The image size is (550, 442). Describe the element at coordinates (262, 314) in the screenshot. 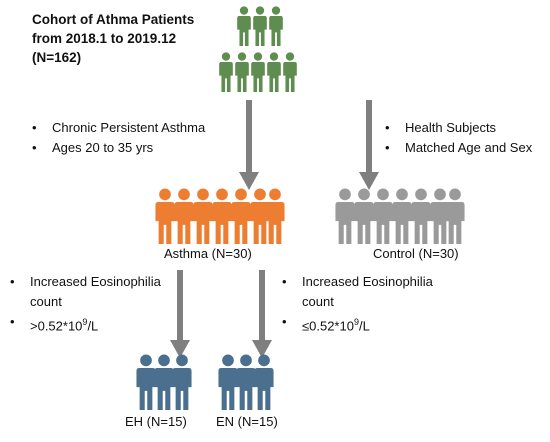

I see `arrow-to-en` at that location.